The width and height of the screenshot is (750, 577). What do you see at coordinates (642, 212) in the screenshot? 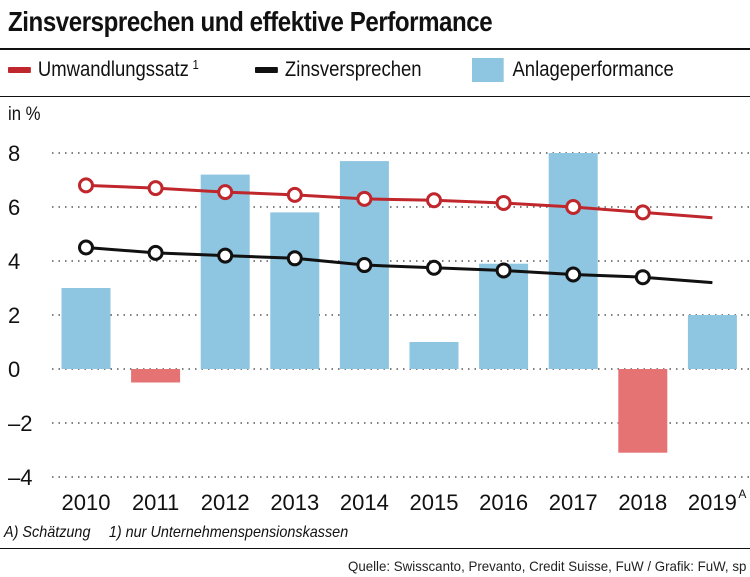
I see `point-umwandlungssatz-2018` at bounding box center [642, 212].